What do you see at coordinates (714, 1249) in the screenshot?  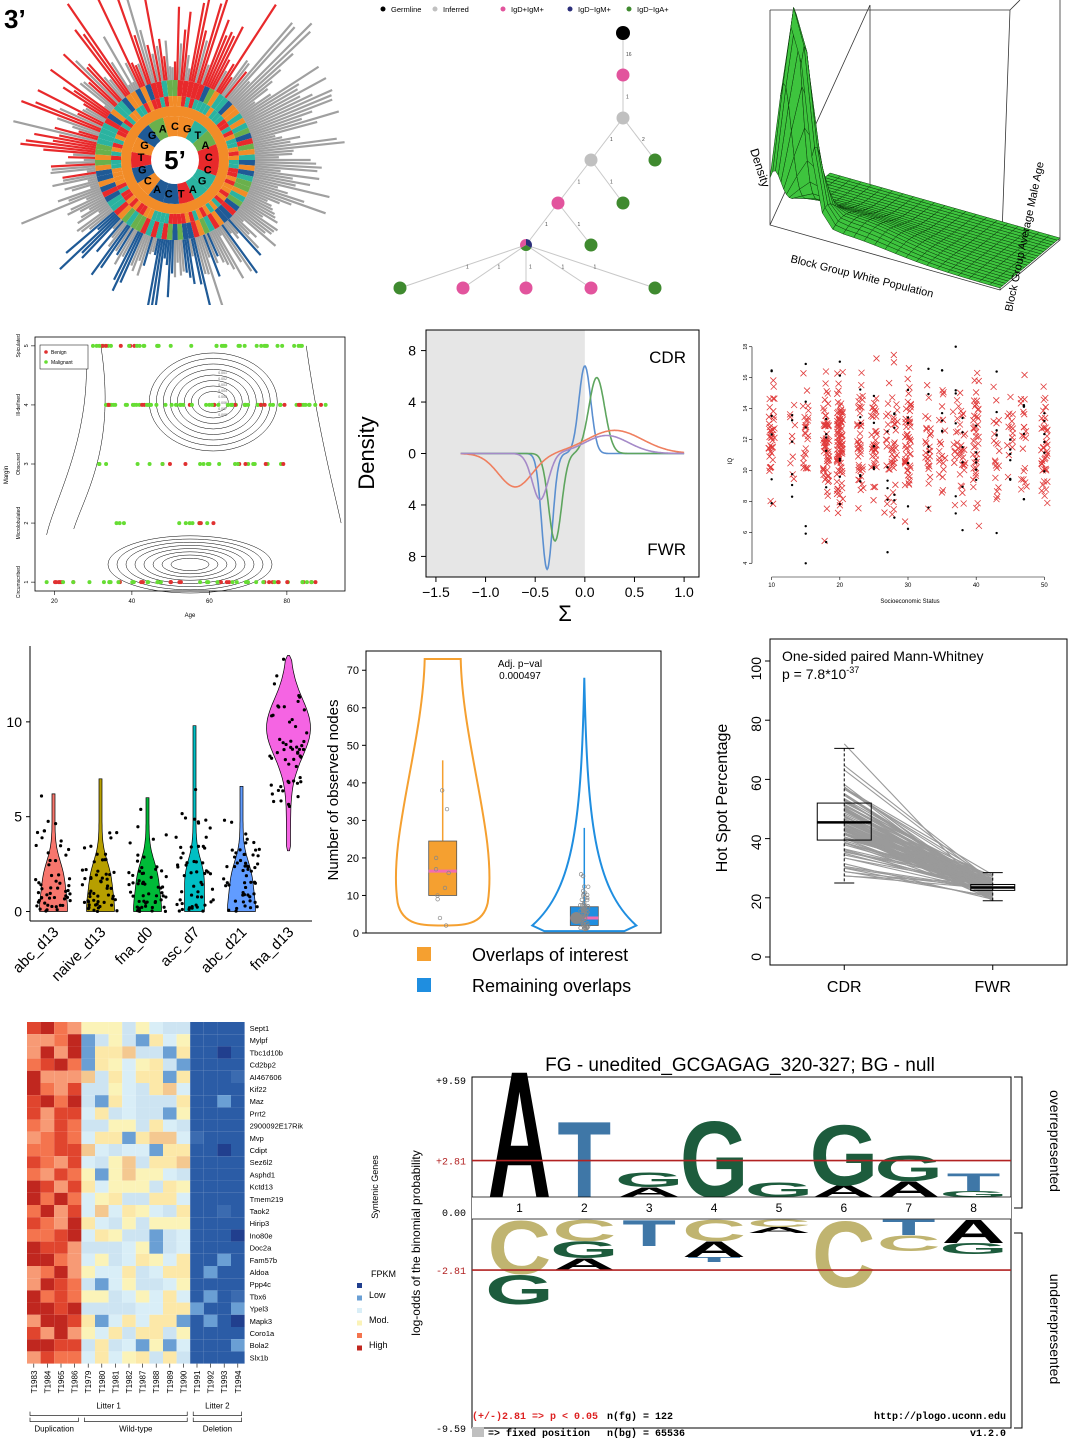 I see `seqlogo-letter: A` at bounding box center [714, 1249].